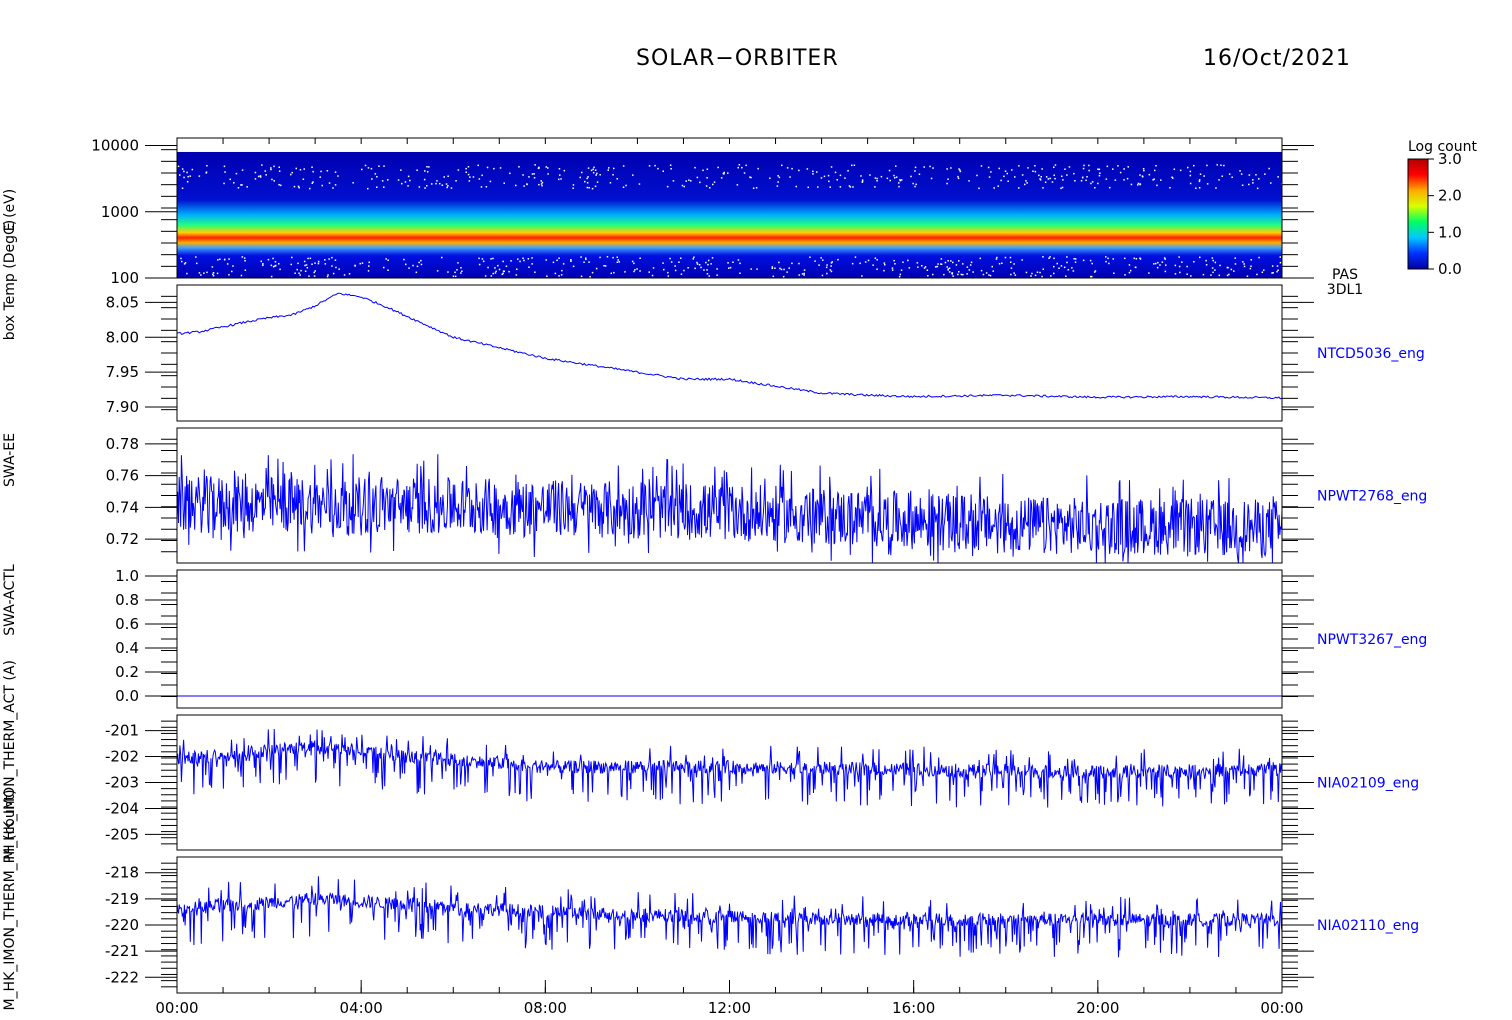  Describe the element at coordinates (122, 337) in the screenshot. I see `y-tick-label: 8.00` at that location.